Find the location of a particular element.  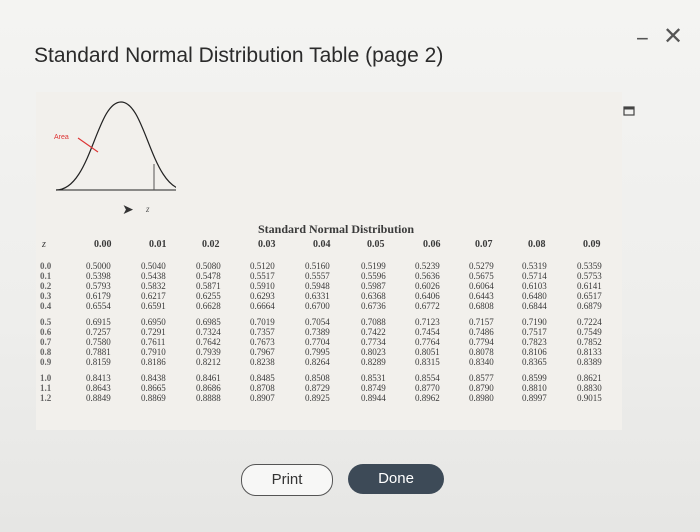

table-cell: 0.6950 is located at coordinates (153, 322).